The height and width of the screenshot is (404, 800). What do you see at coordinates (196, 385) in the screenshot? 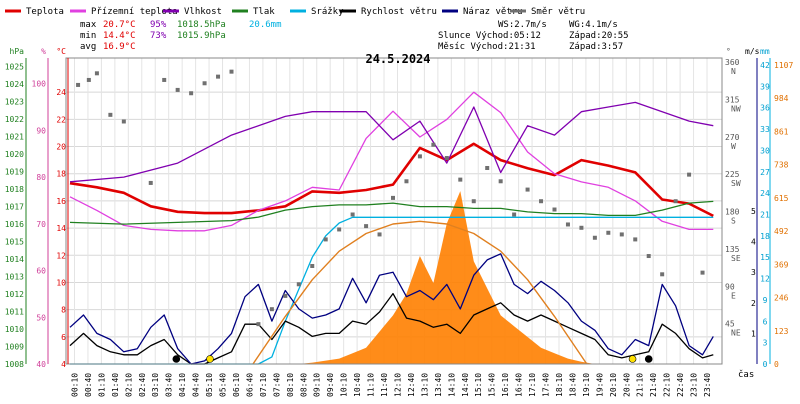
I see `x-tick-label: 04:40` at bounding box center [196, 385].